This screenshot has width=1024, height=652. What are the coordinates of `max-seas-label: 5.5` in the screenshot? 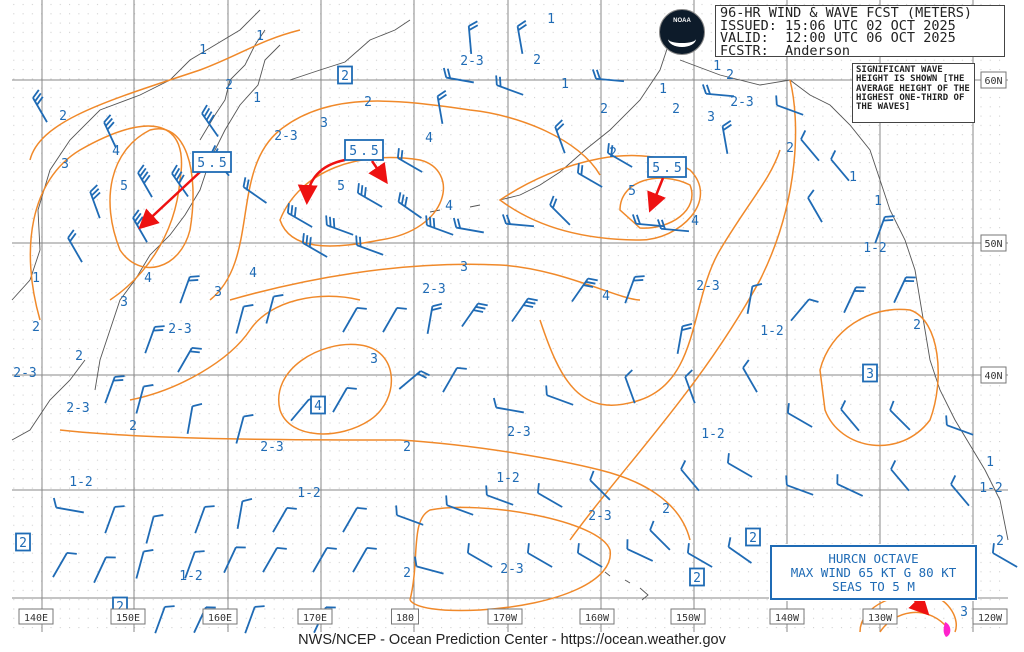 It's located at (668, 168).